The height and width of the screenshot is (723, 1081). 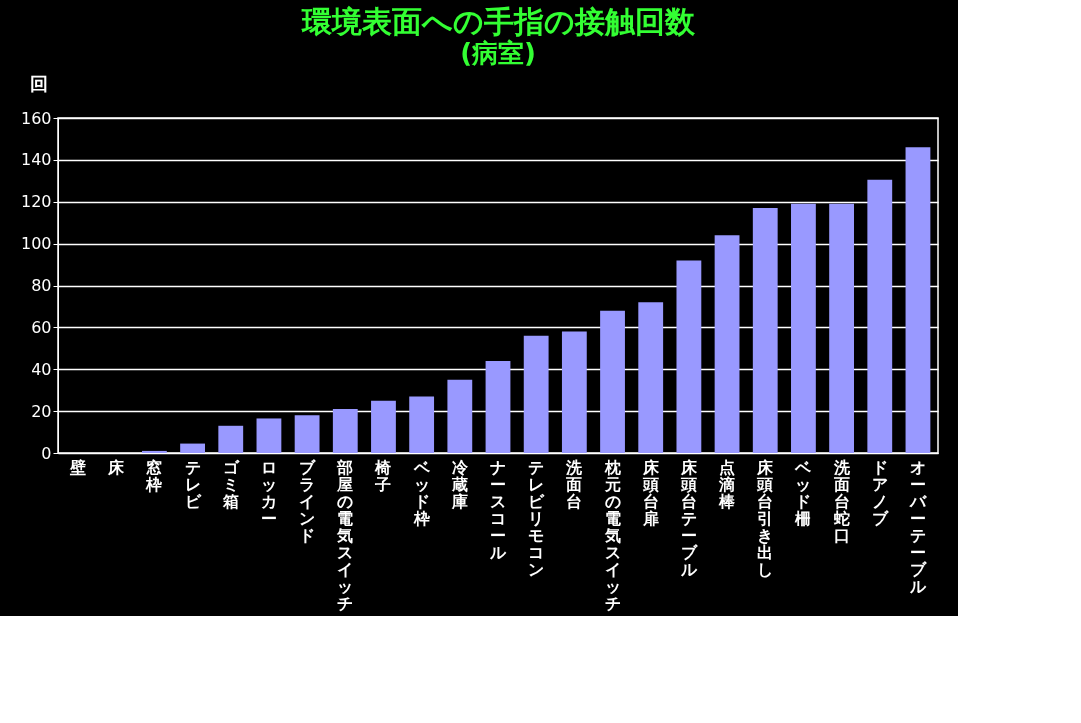 I want to click on y-tick-label: 160, so click(x=36, y=118).